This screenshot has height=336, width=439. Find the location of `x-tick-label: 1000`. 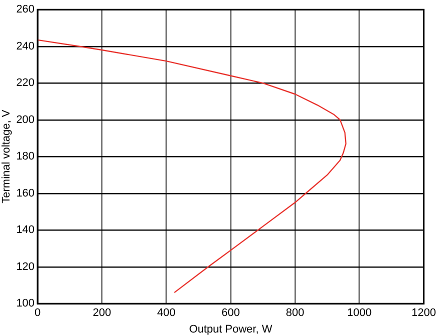

x-tick-label: 1000 is located at coordinates (359, 313).